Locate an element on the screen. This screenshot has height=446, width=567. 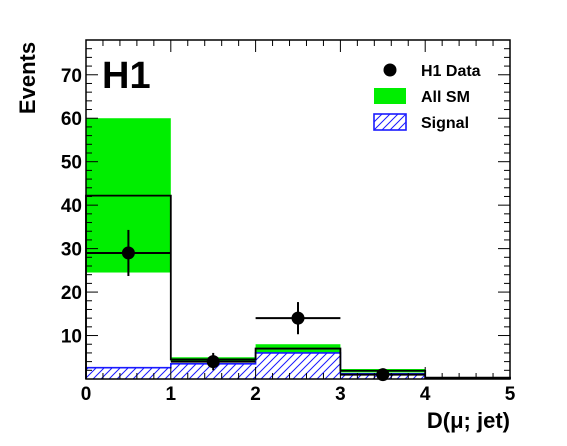
y-tick-label: 70 is located at coordinates (71, 76).